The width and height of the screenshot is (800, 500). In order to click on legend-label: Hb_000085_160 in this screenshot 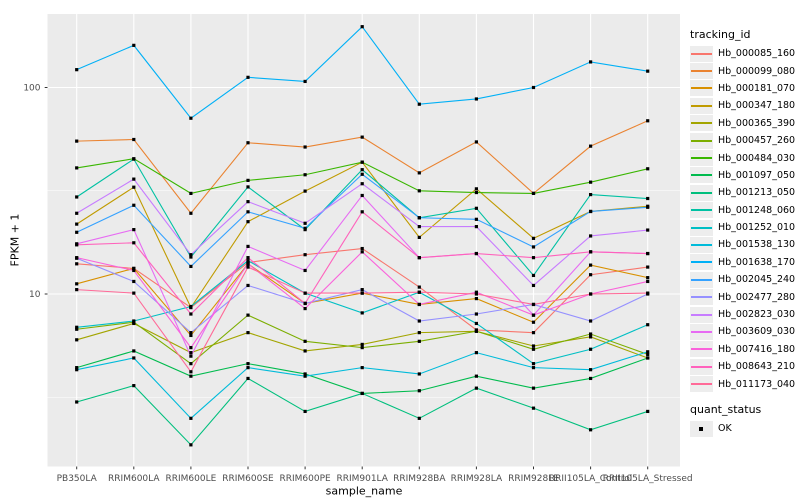, I will do `click(757, 54)`.